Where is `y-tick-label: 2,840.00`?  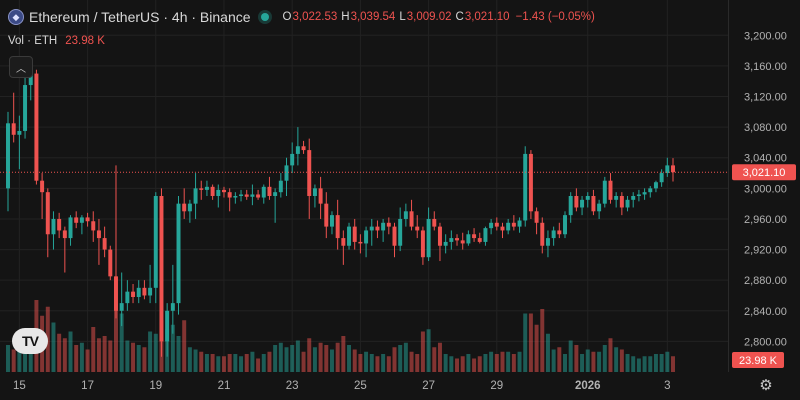
y-tick-label: 2,840.00 is located at coordinates (765, 312).